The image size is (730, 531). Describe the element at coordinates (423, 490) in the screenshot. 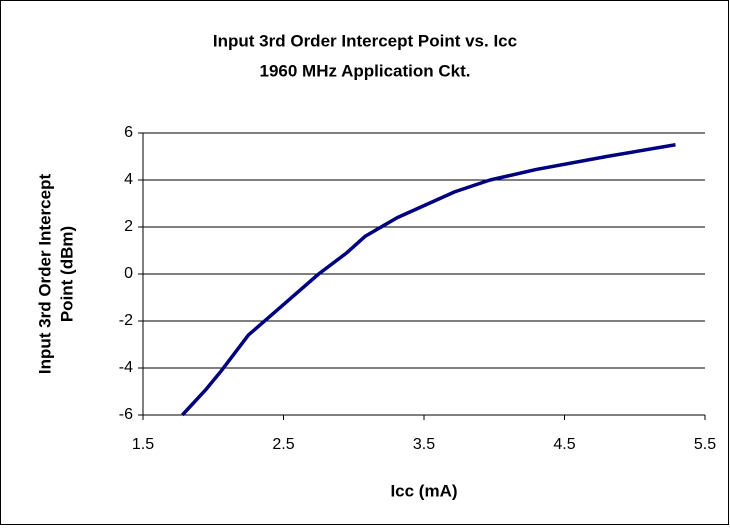

I see `x-axis-label: Icc (mA)` at that location.